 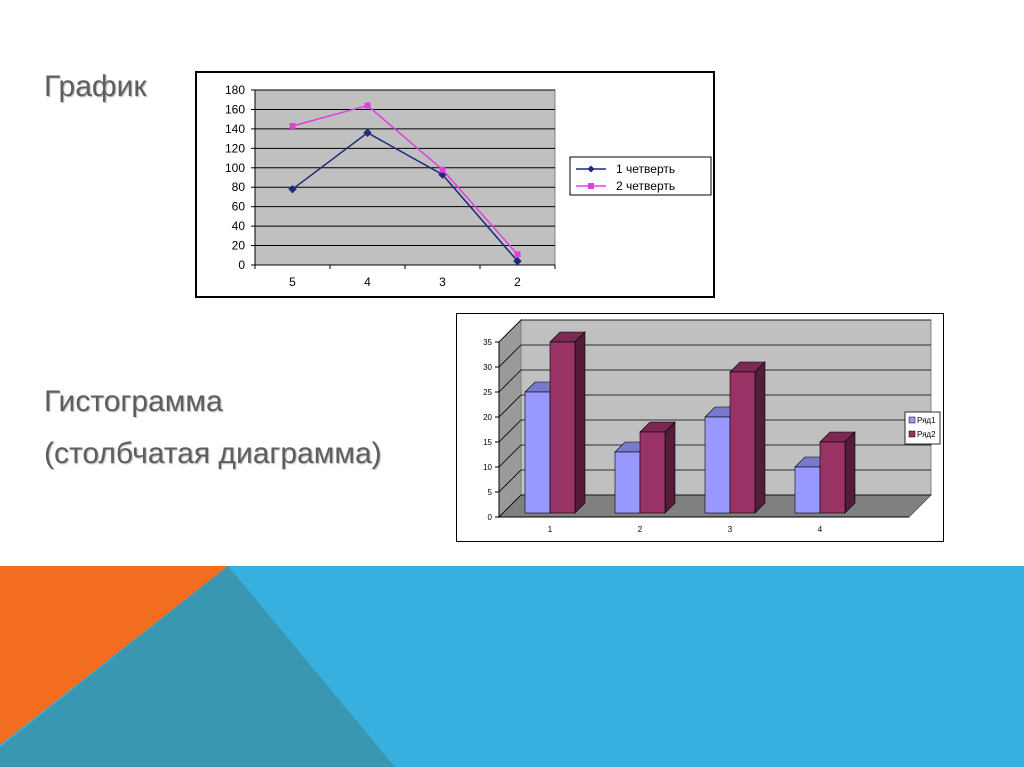 I want to click on line-legend-label: 2 четверть, so click(x=645, y=186).